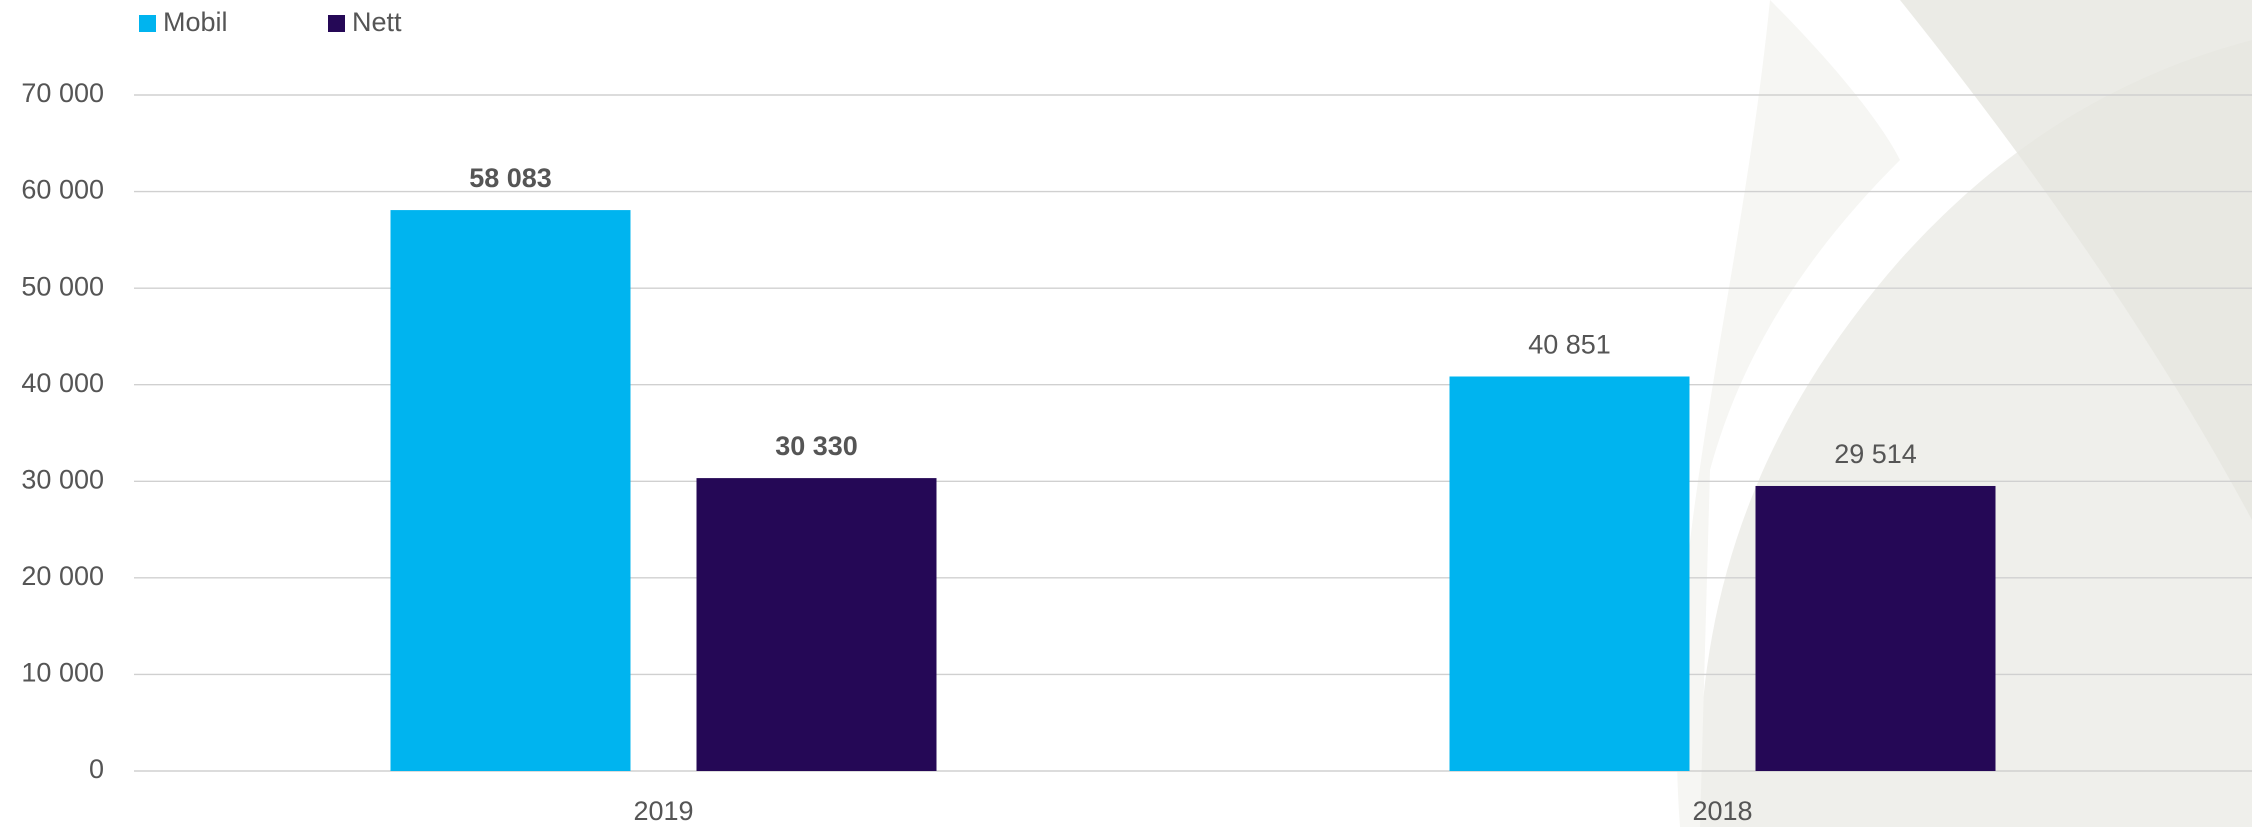  What do you see at coordinates (62, 286) in the screenshot?
I see `y-tick-label: 50 000` at bounding box center [62, 286].